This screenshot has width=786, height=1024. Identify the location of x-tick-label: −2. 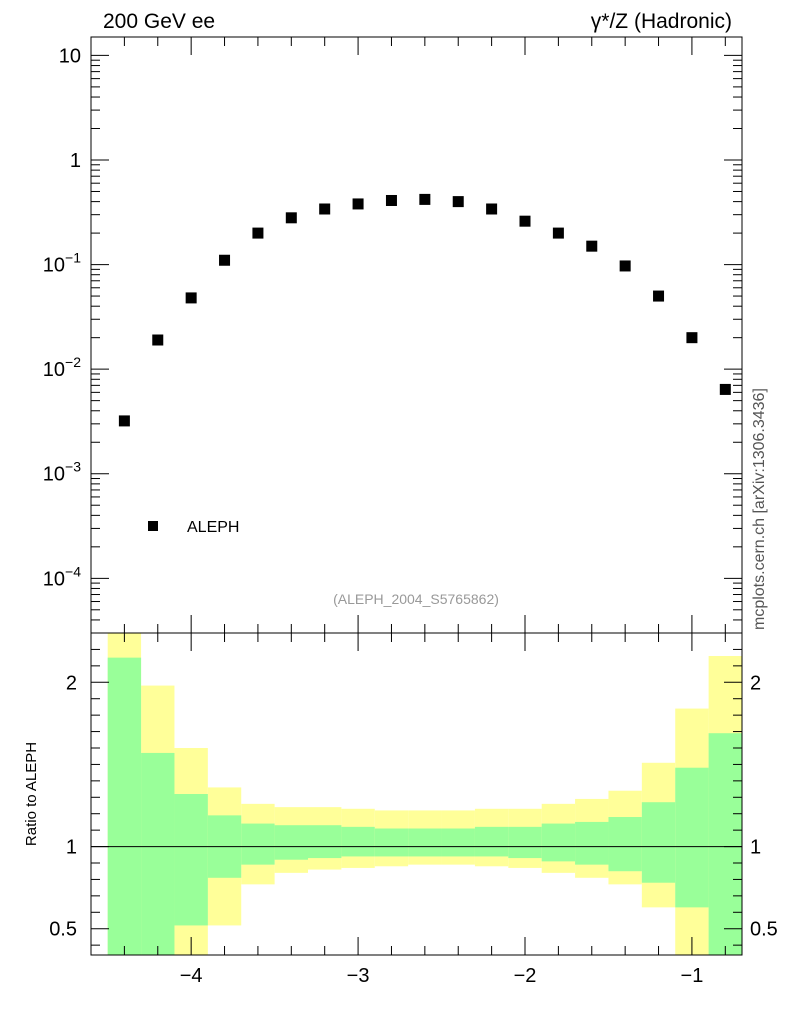
(525, 976).